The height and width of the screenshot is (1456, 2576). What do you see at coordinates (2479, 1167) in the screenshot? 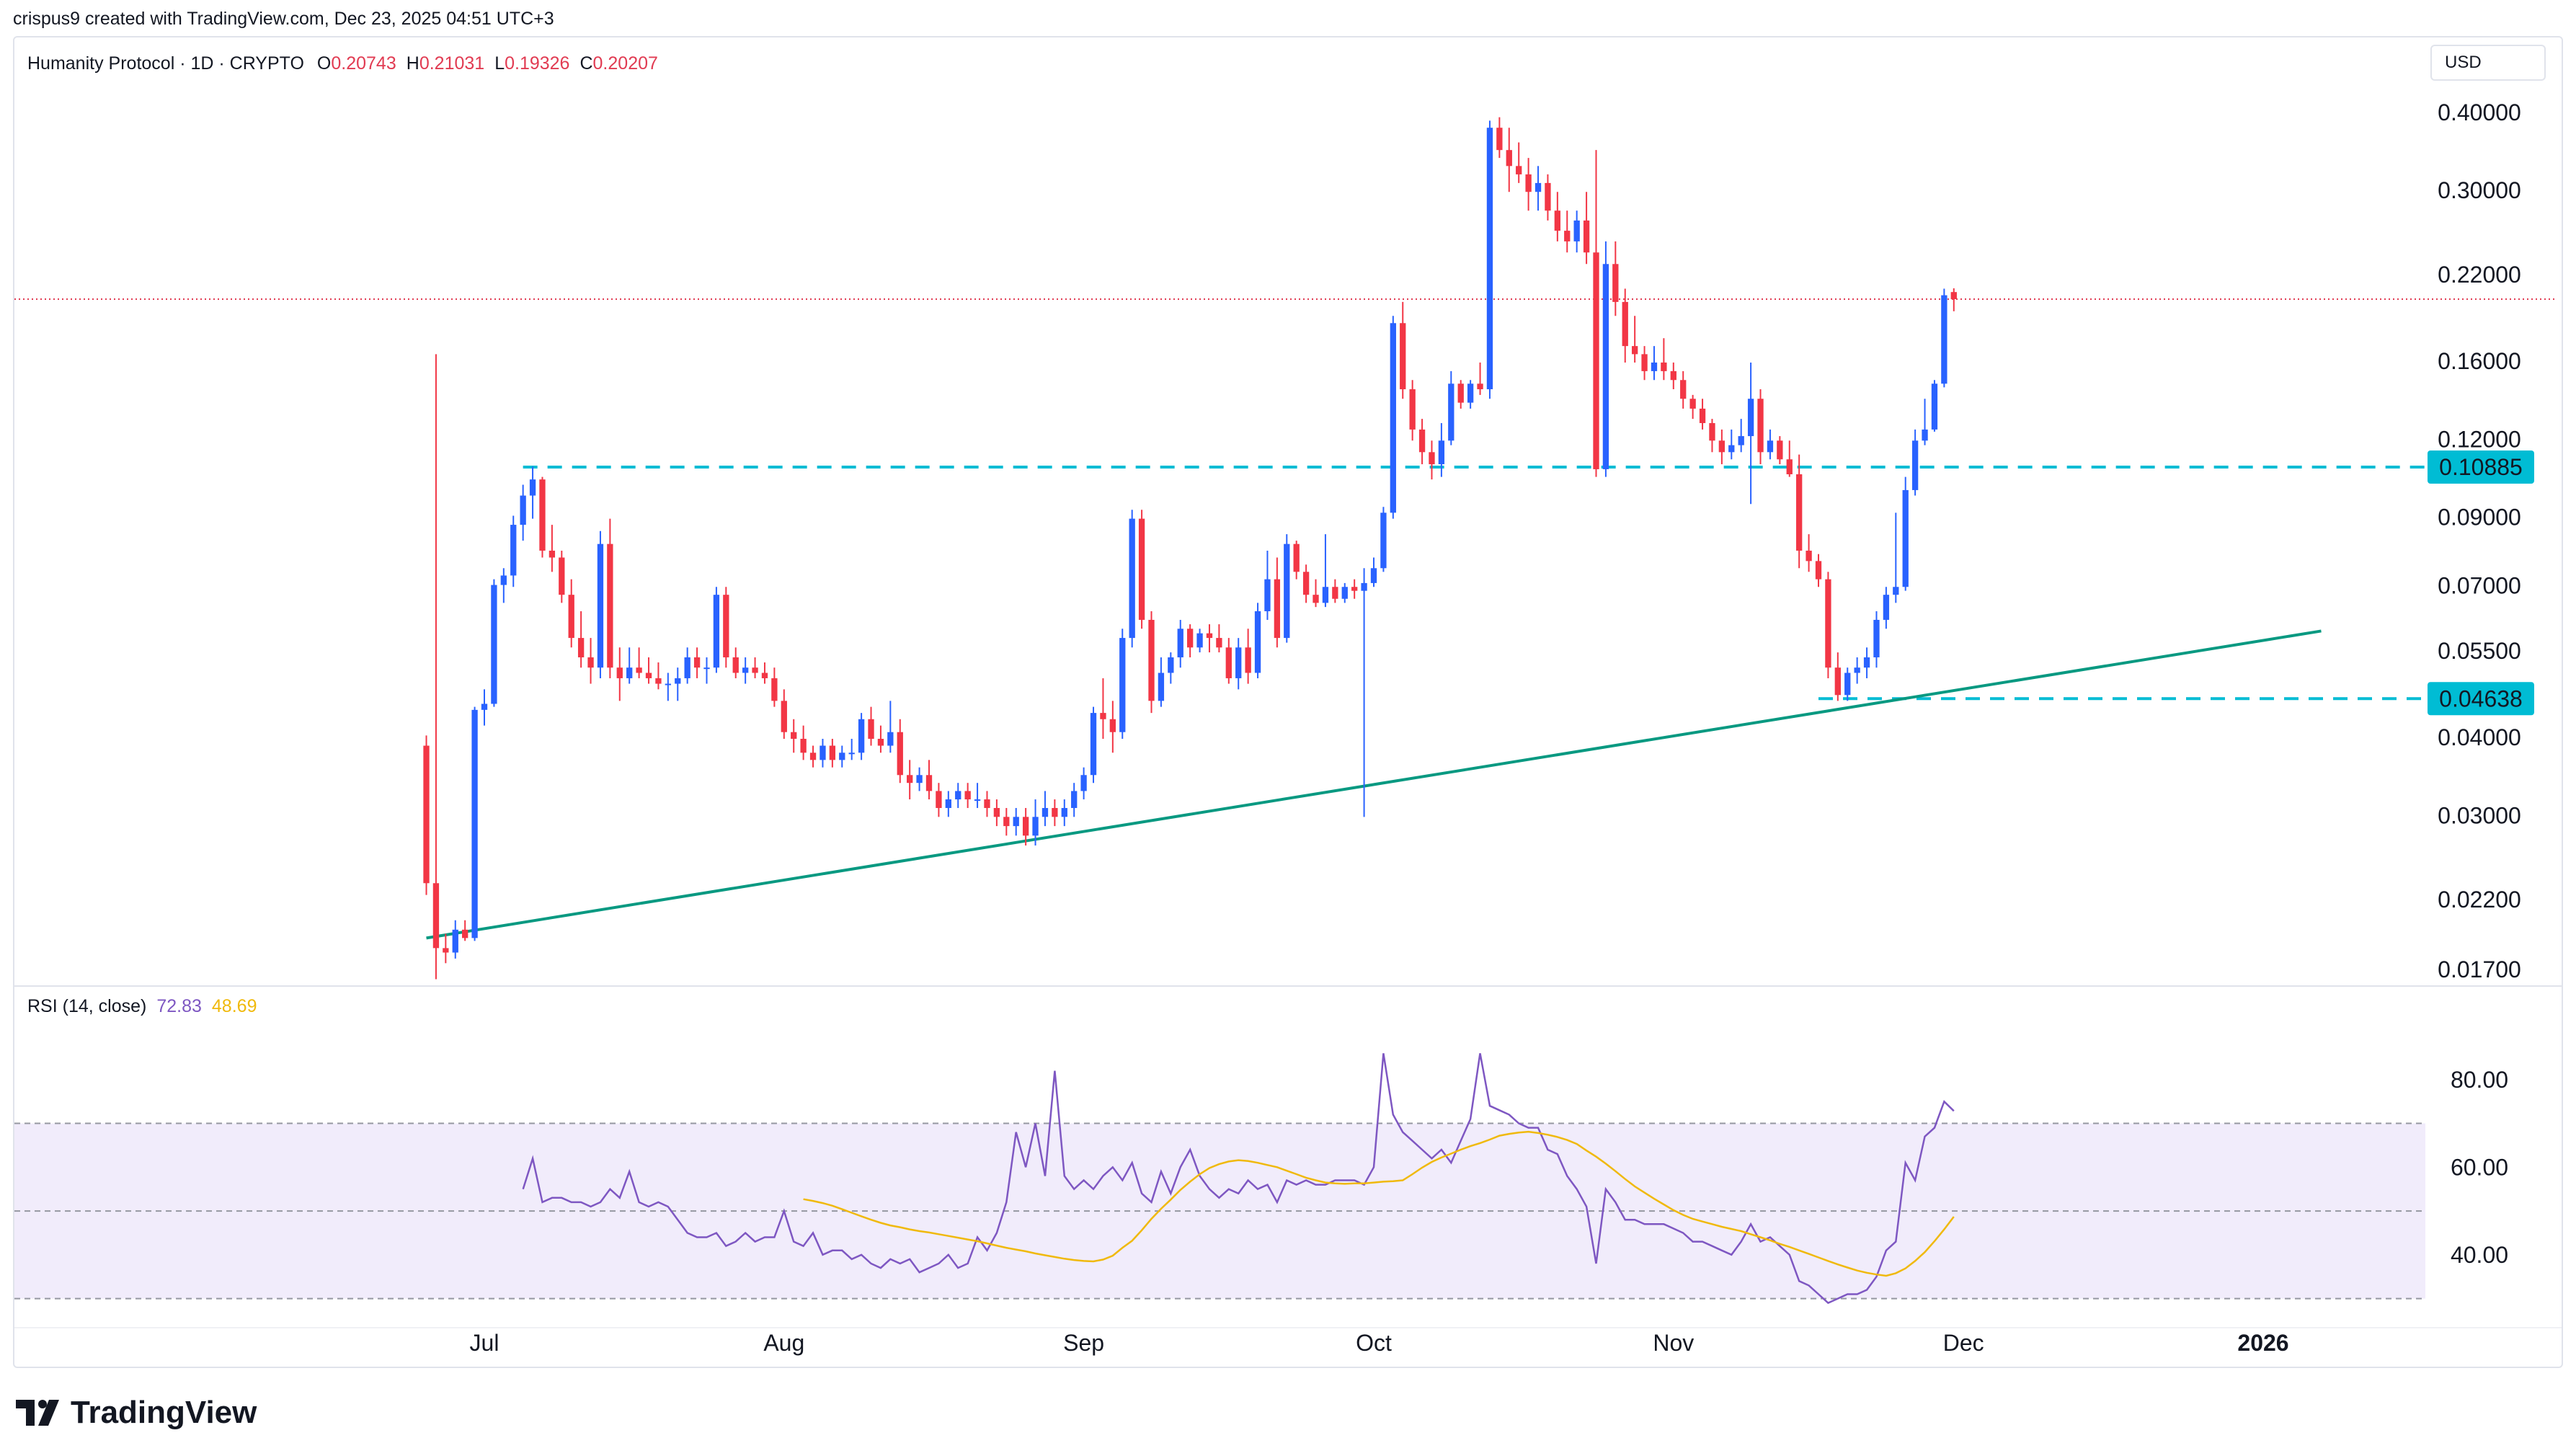
I see `rsi-axis-label: 60.00` at bounding box center [2479, 1167].